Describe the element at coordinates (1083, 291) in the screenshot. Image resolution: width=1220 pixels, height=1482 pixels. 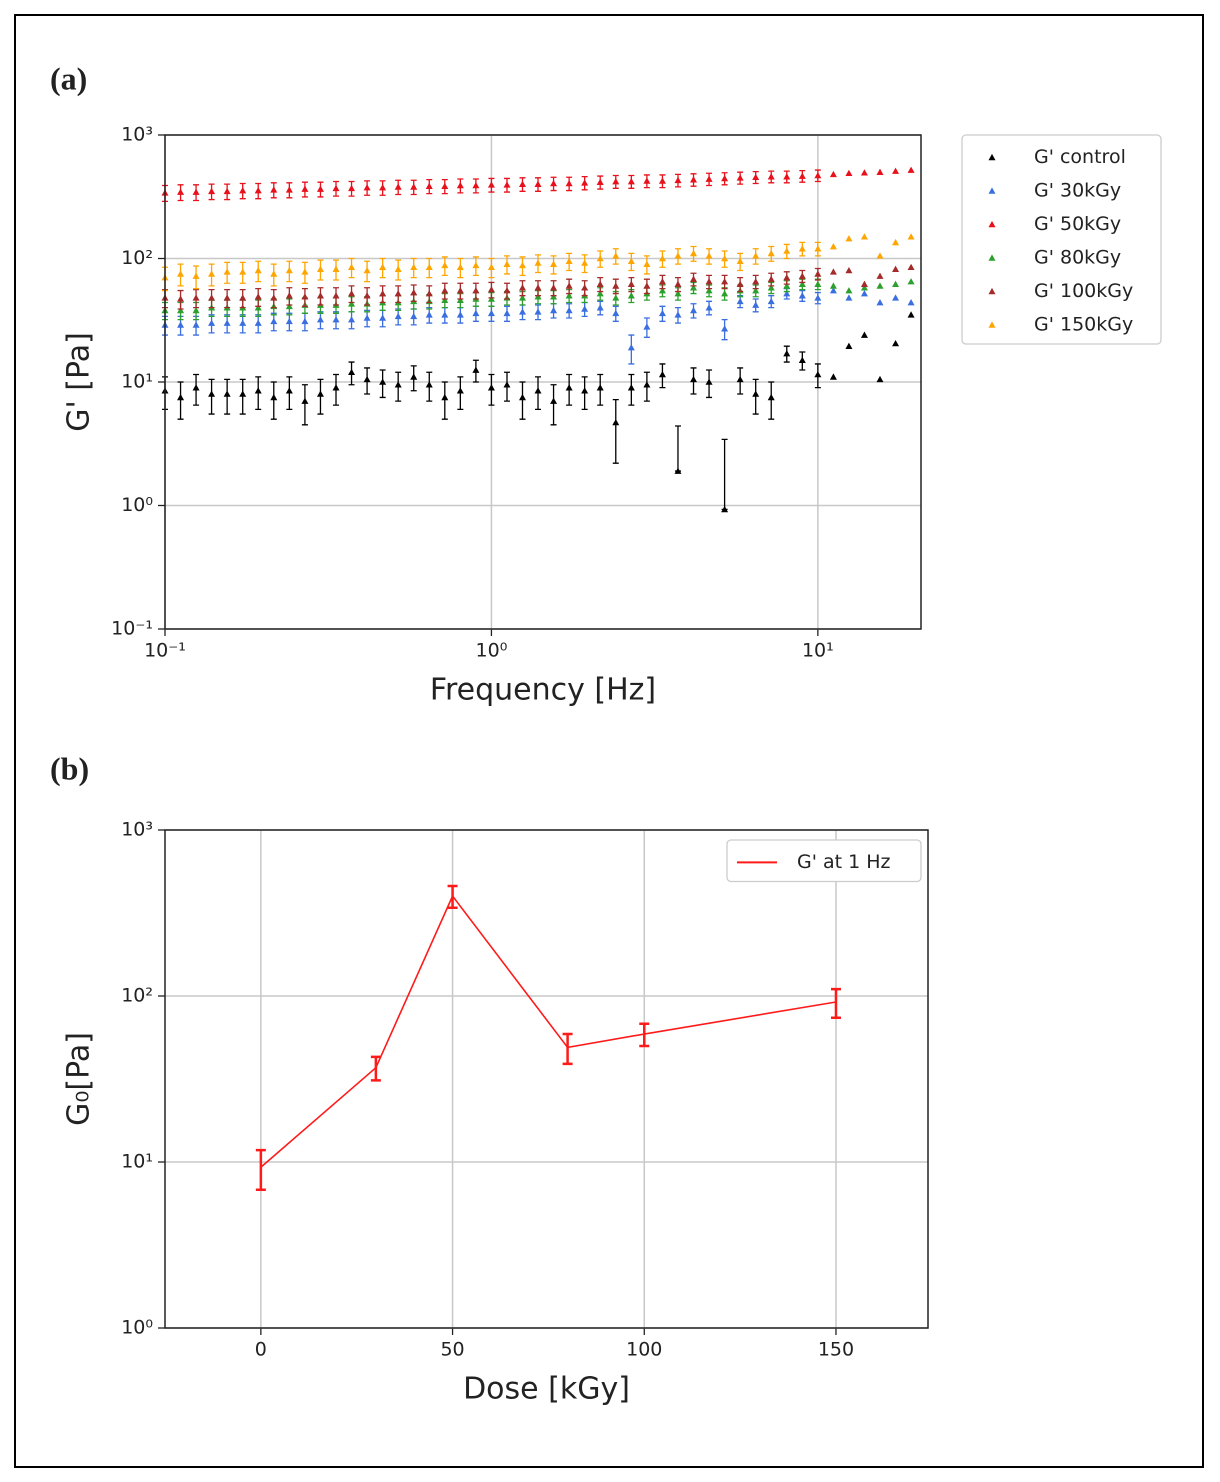
I see `legend-label: G' 100kGy` at that location.